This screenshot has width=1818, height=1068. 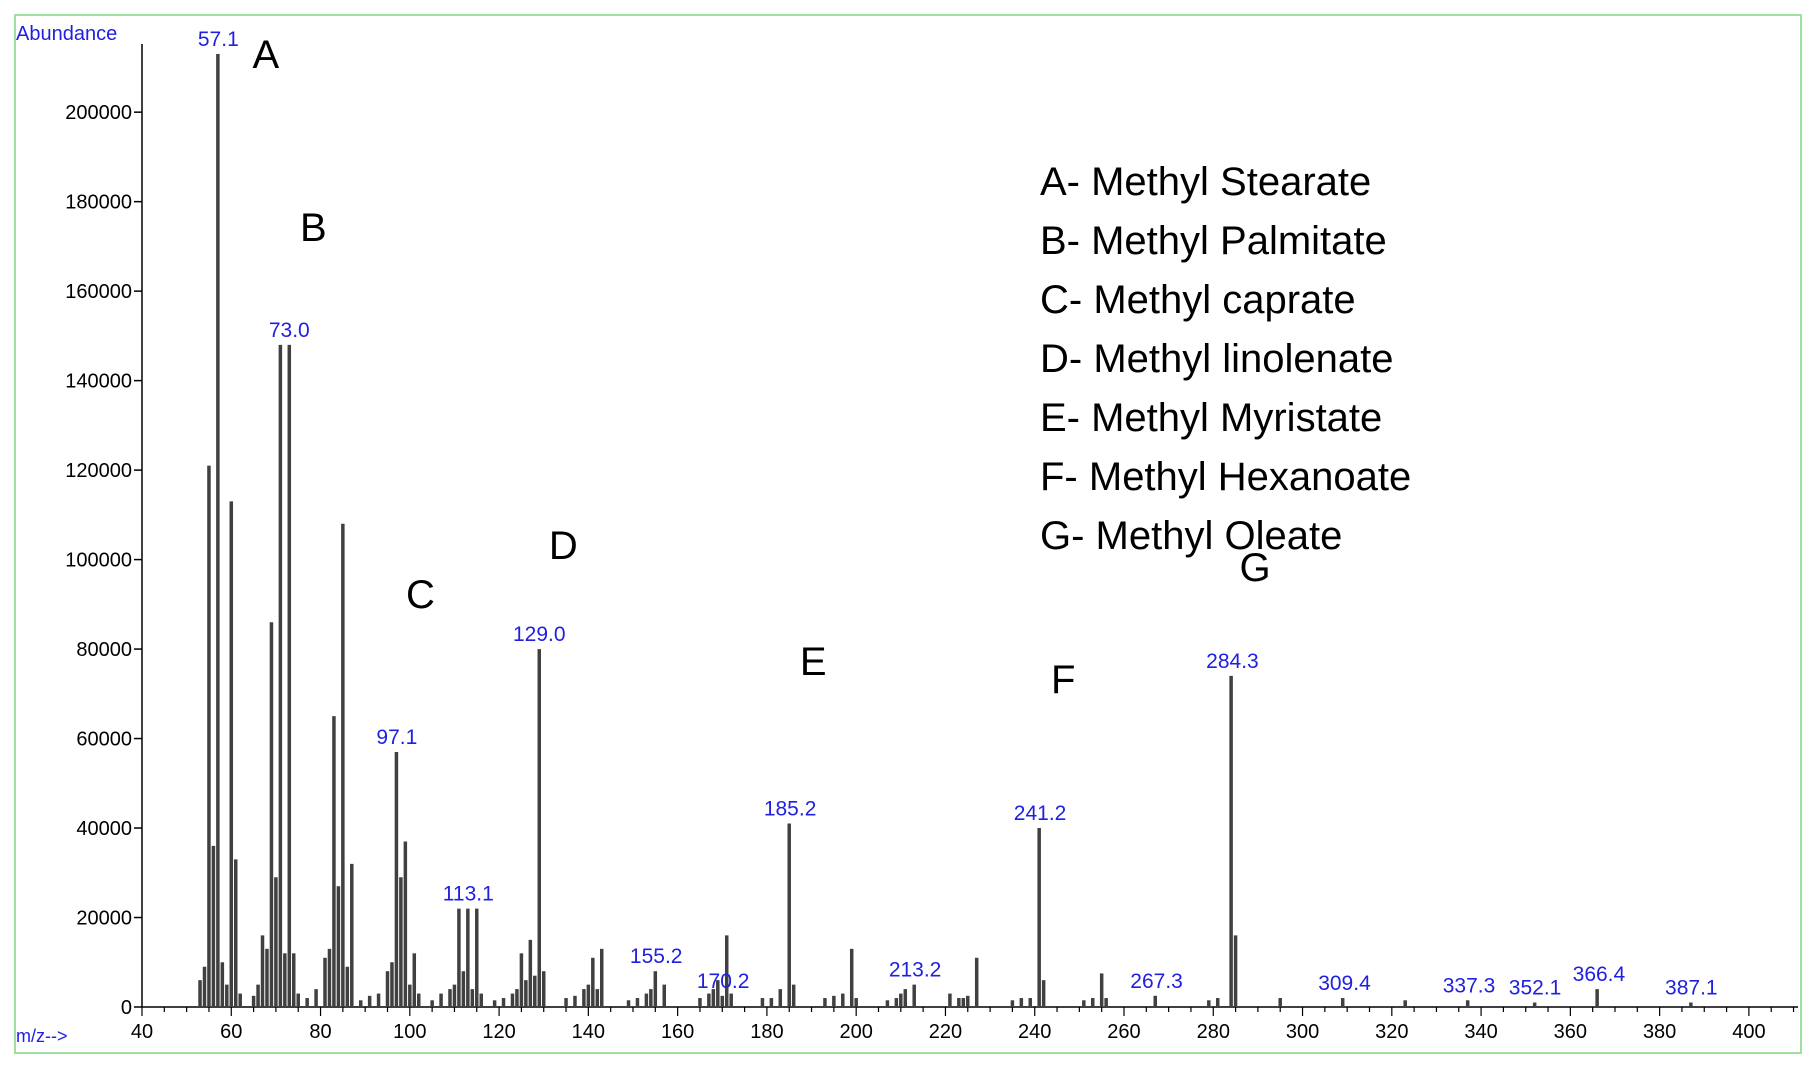 I want to click on peak-label: 352.1, so click(x=1535, y=988).